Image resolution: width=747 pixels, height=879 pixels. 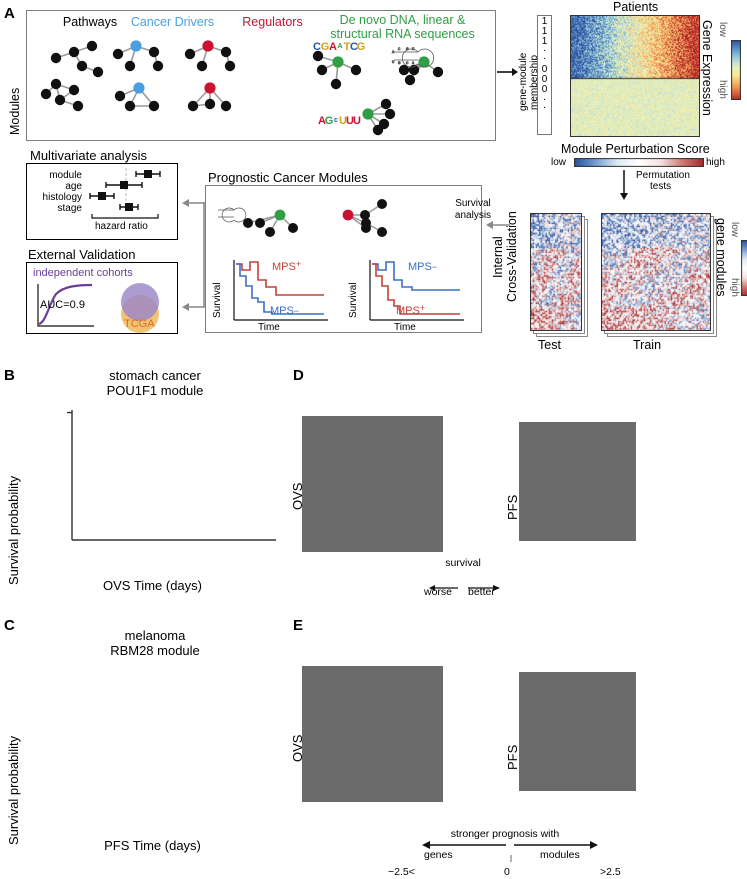 What do you see at coordinates (155, 635) in the screenshot?
I see `panel-c-title-1: melanoma` at bounding box center [155, 635].